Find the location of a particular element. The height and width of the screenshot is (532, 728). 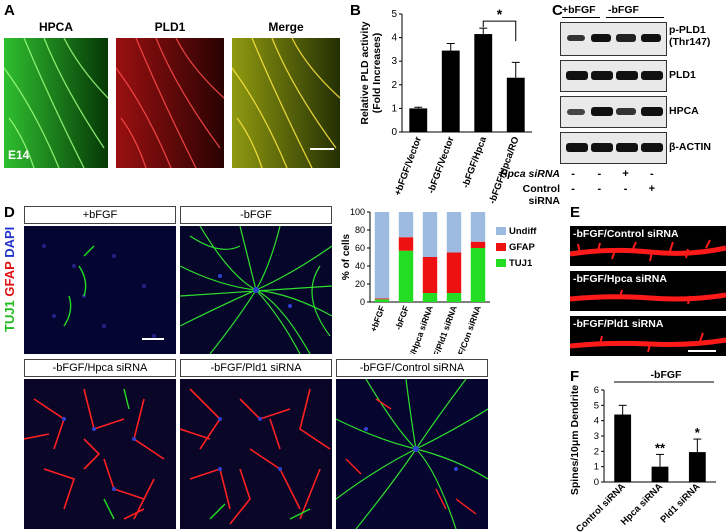

b-xtick-label: -bFGF/Hpca is located at coordinates (474, 162).